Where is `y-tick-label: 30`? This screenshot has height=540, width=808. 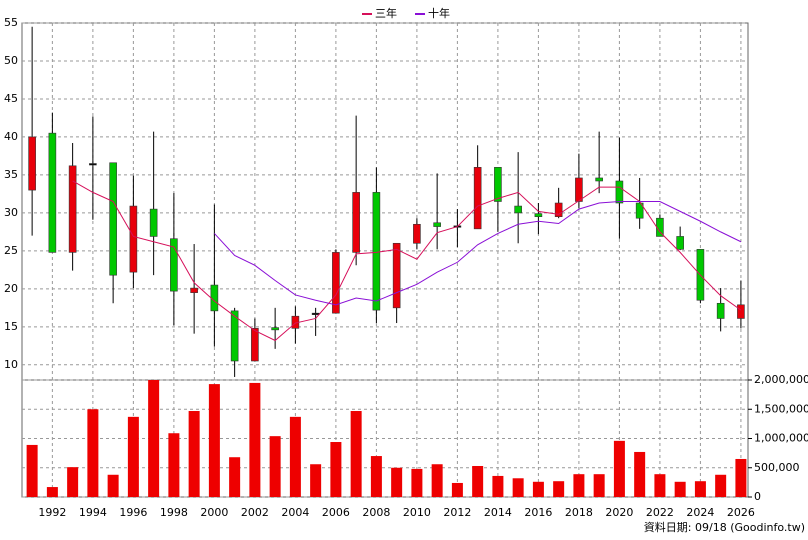 y-tick-label: 30 is located at coordinates (11, 212).